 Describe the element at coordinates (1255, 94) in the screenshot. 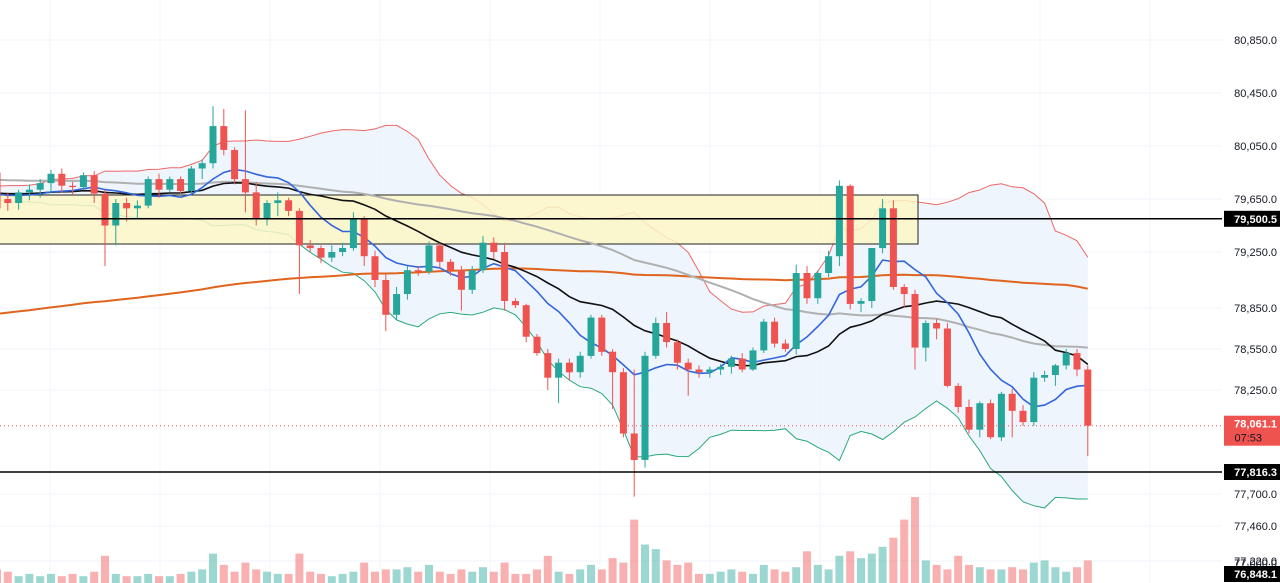

I see `price-tick-label: 80,450.0` at that location.